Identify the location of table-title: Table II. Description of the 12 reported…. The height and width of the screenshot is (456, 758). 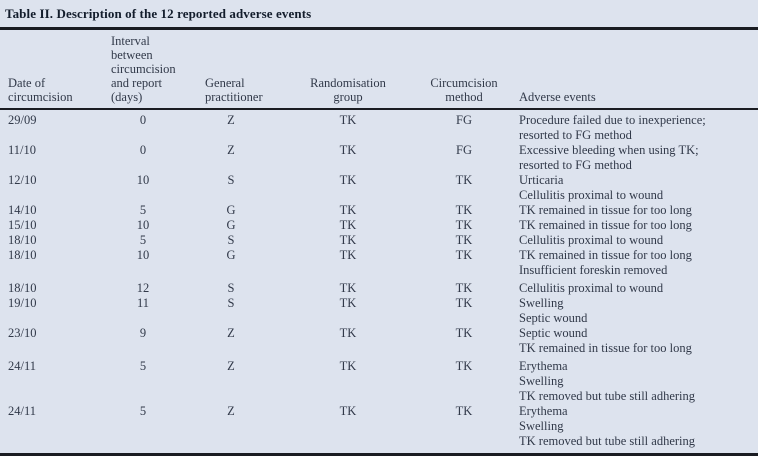
(379, 15).